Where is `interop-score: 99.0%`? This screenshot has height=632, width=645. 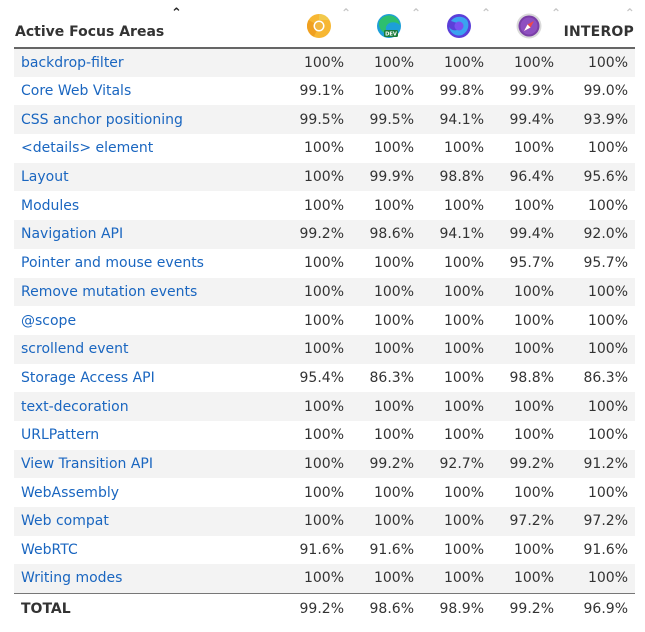 interop-score: 99.0% is located at coordinates (605, 91).